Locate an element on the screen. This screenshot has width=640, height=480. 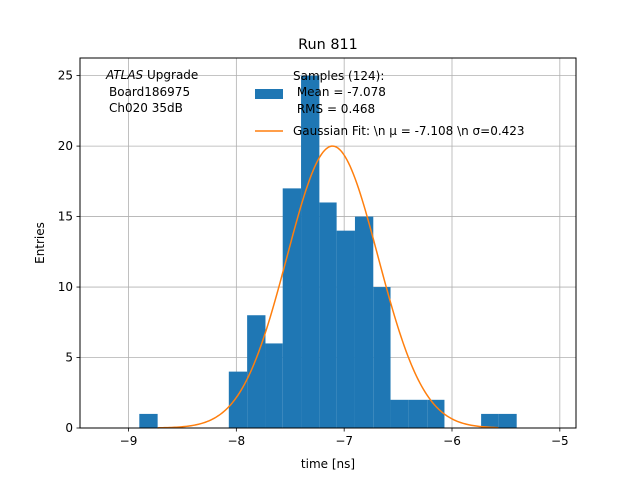
svg-text: ATLAS Upgrade is located at coordinates (151, 75).